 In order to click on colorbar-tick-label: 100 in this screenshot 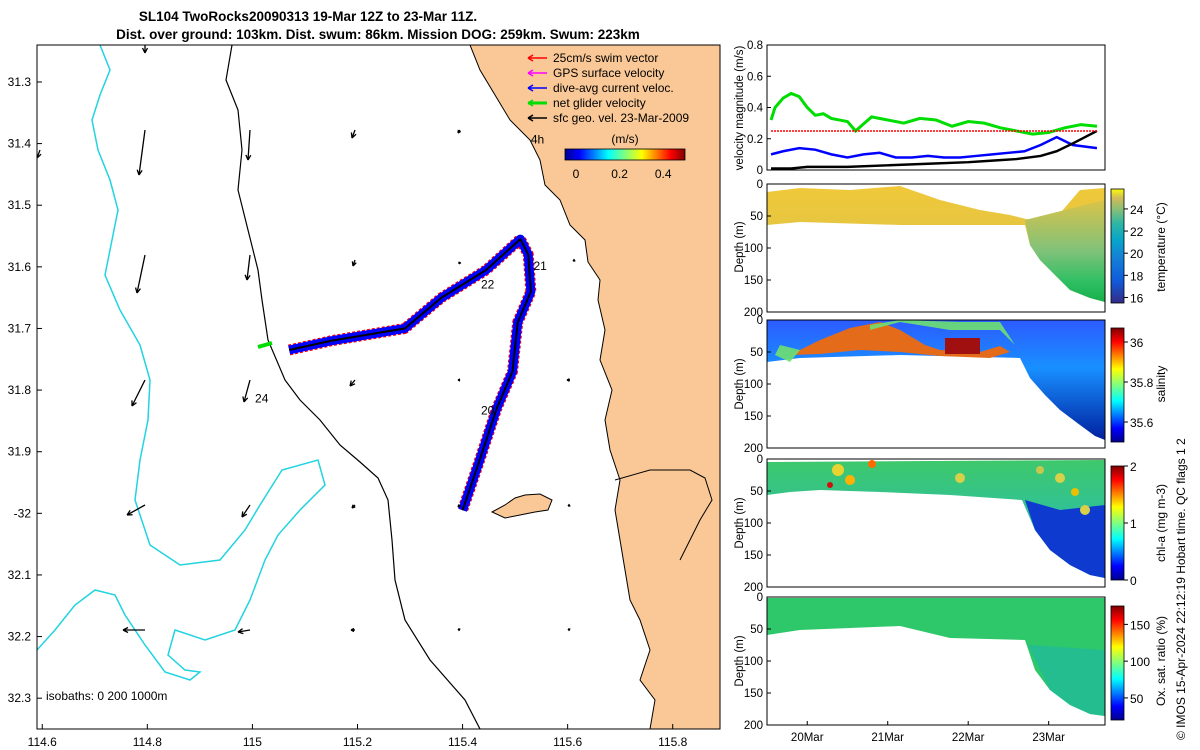, I will do `click(1140, 662)`.